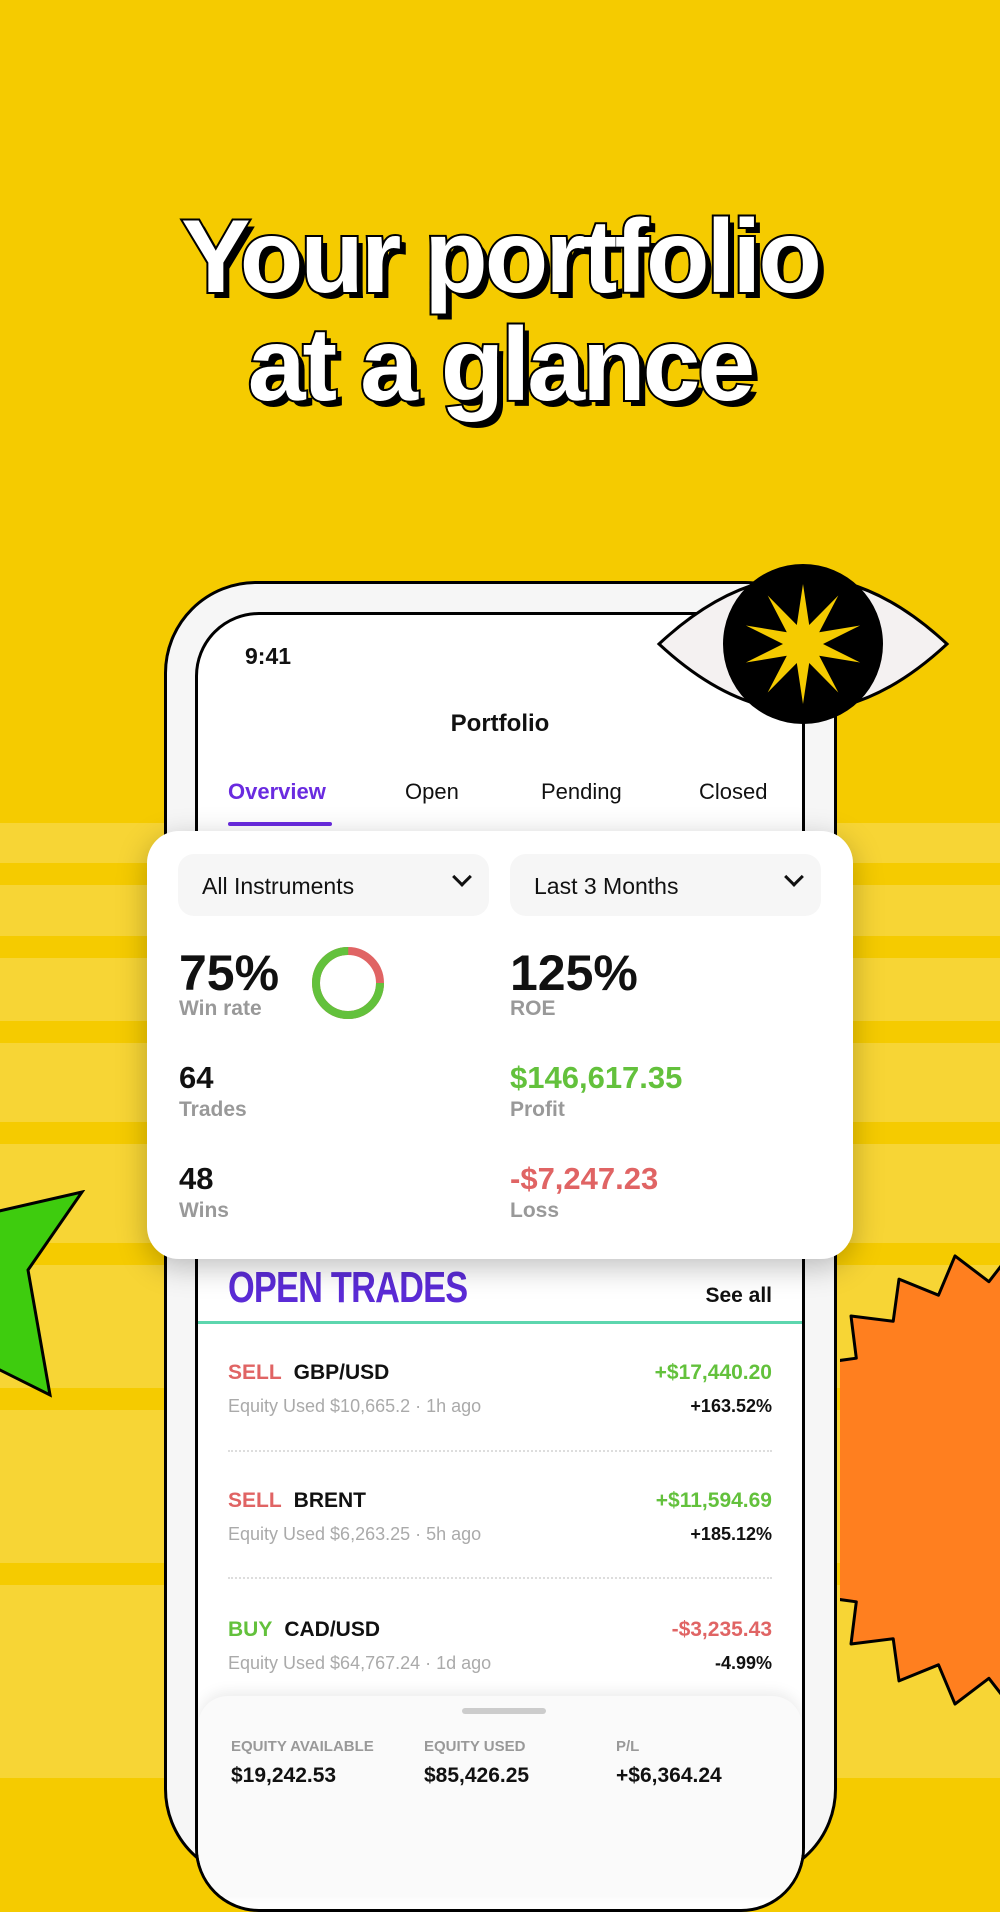 The width and height of the screenshot is (1000, 1912). What do you see at coordinates (196, 1077) in the screenshot?
I see `trades-value: 64` at bounding box center [196, 1077].